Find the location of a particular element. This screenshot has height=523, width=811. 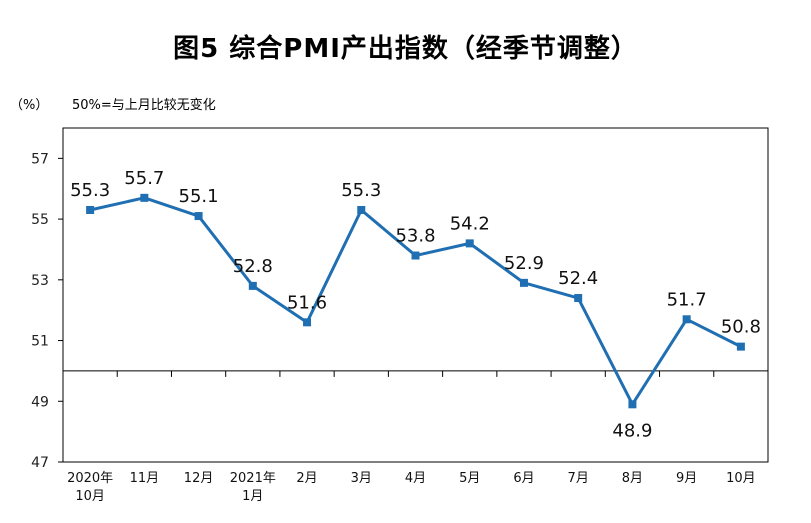

data-label: 48.9 is located at coordinates (632, 430).